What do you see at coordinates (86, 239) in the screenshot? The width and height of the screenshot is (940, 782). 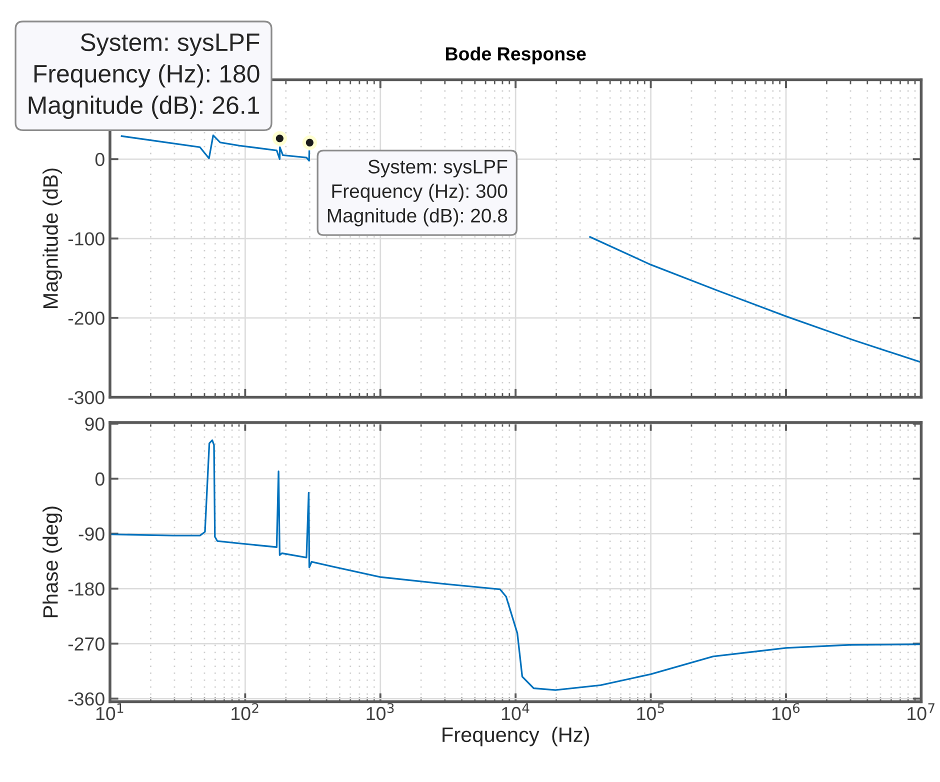 I see `y-tick-label: -100` at bounding box center [86, 239].